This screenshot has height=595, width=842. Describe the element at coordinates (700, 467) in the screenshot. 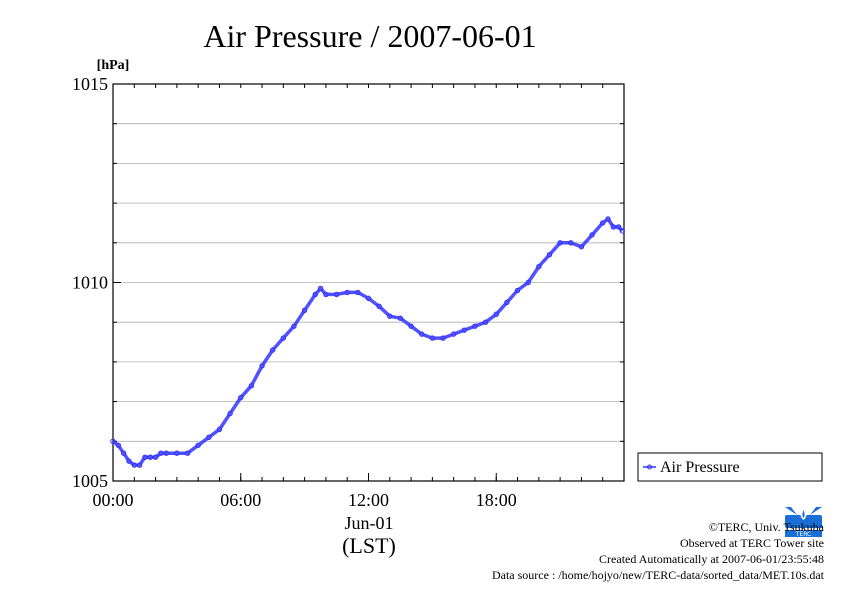

I see `legend-label: Air Pressure` at that location.